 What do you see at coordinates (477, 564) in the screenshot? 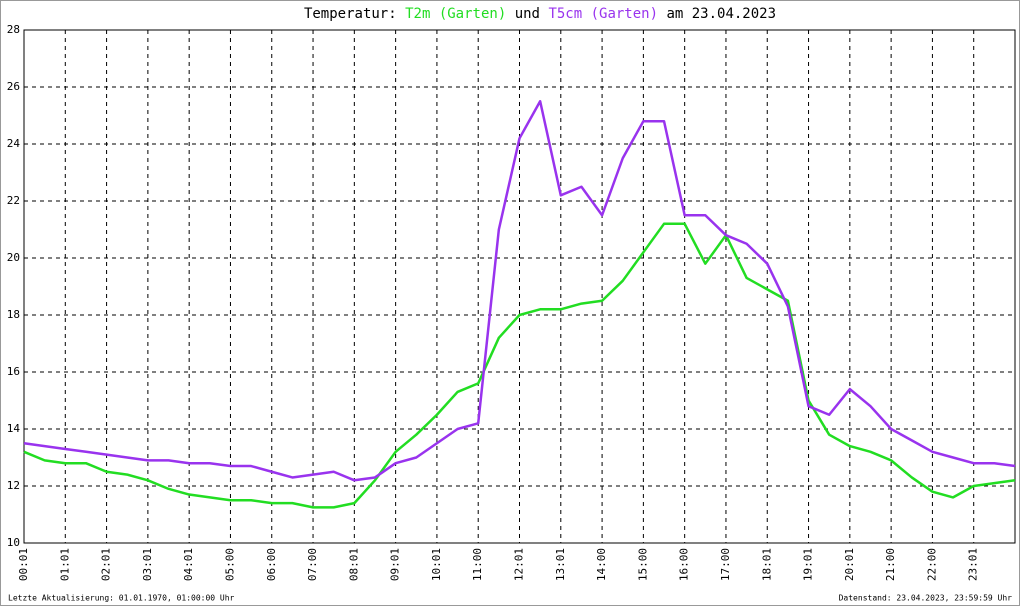
I see `x-tick-label: 11:00` at bounding box center [477, 564].